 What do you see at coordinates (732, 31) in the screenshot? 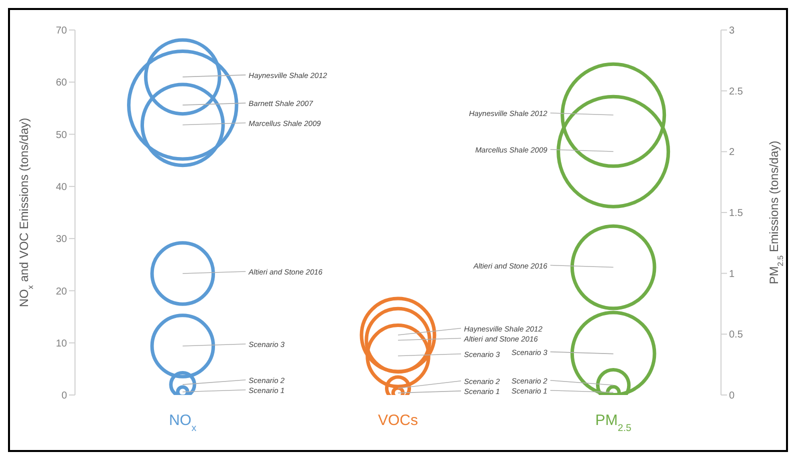
I see `y2-tick-label: 3` at bounding box center [732, 31].